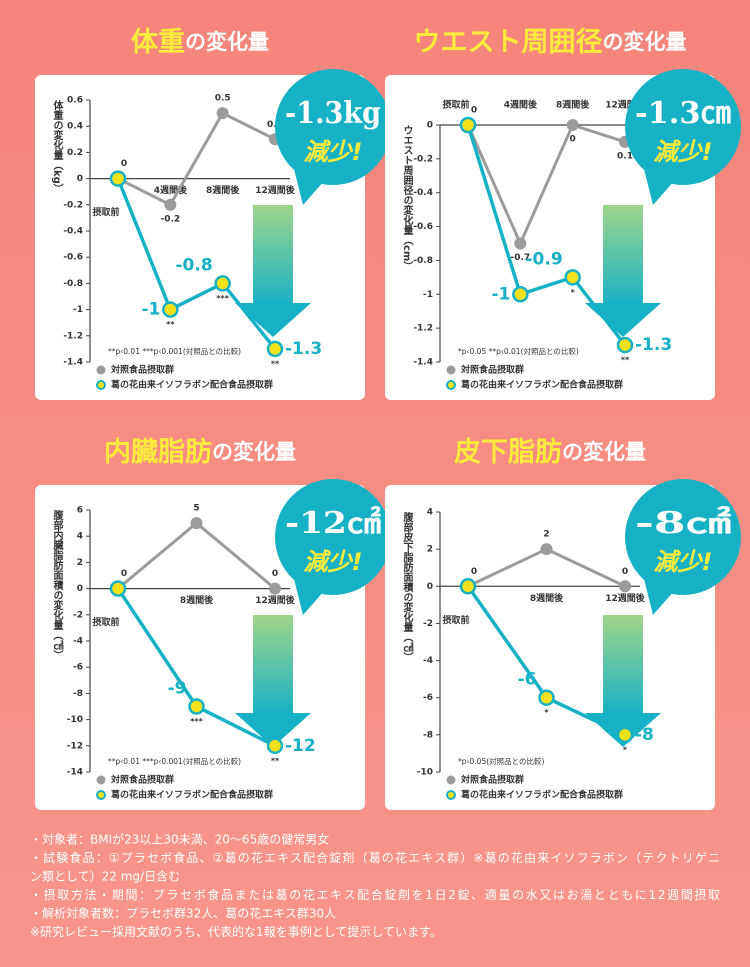 Image resolution: width=750 pixels, height=967 pixels. Describe the element at coordinates (425, 773) in the screenshot. I see `y-tick-label: -10` at that location.